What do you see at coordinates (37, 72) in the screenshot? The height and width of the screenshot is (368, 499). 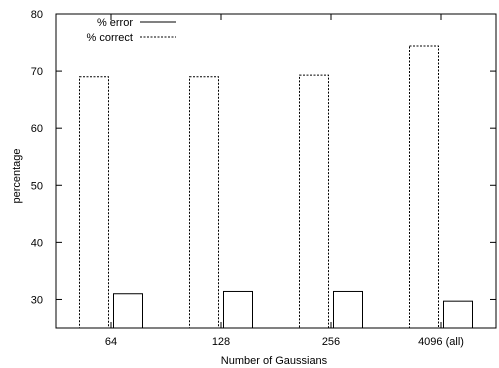 I see `y-tick-label: 70` at bounding box center [37, 72].